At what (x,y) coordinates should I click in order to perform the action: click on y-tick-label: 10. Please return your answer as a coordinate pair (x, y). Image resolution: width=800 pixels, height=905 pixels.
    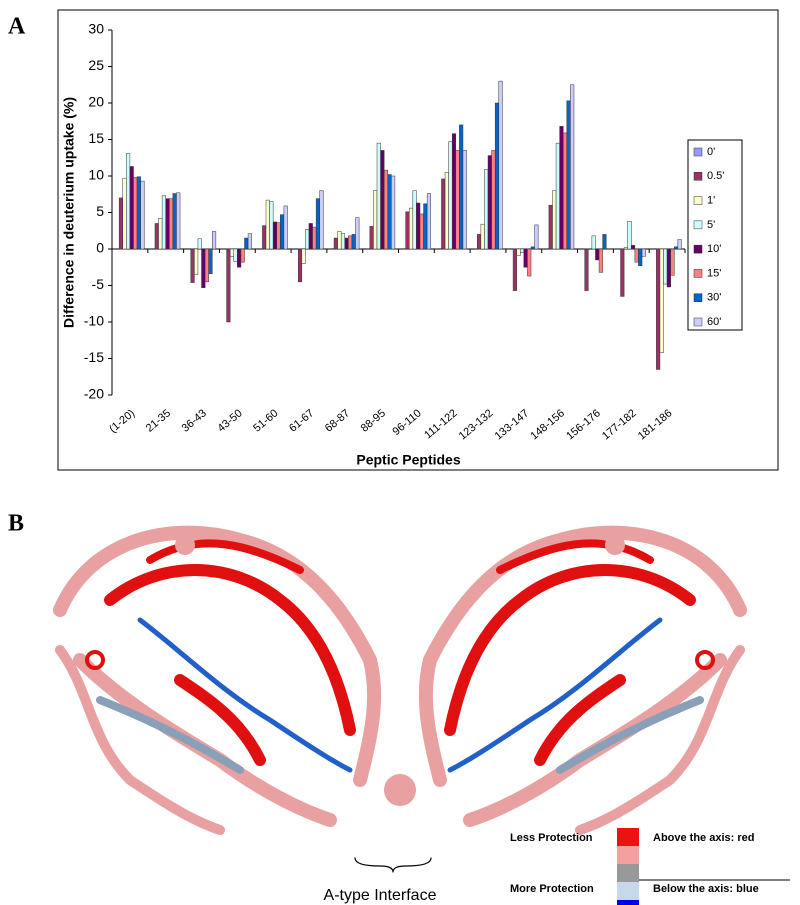
    Looking at the image, I should click on (96, 175).